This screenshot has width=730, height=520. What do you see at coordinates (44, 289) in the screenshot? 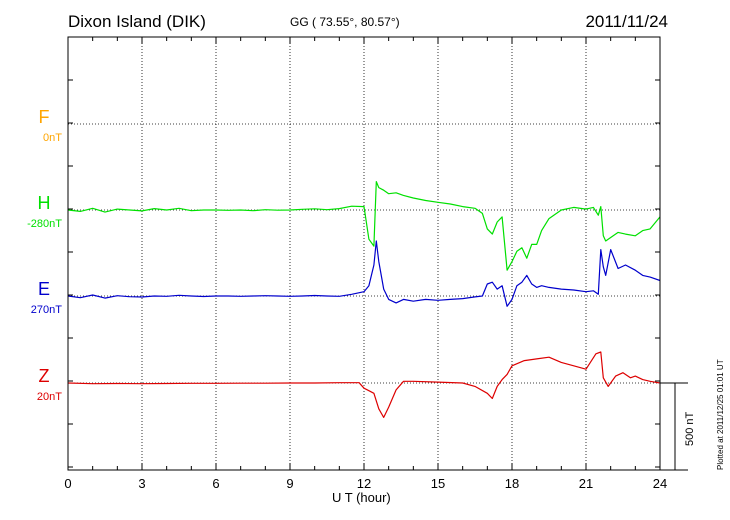
I see `channel-letter-E: E` at bounding box center [44, 289].